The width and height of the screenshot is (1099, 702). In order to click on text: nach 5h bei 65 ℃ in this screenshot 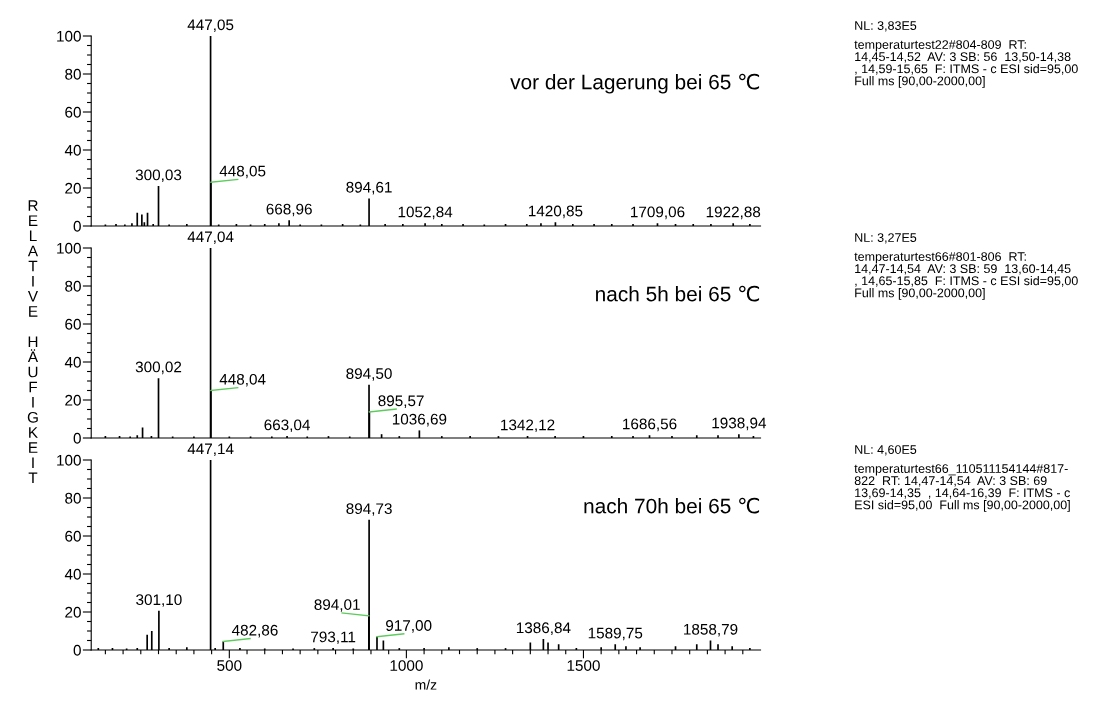, I will do `click(678, 293)`.